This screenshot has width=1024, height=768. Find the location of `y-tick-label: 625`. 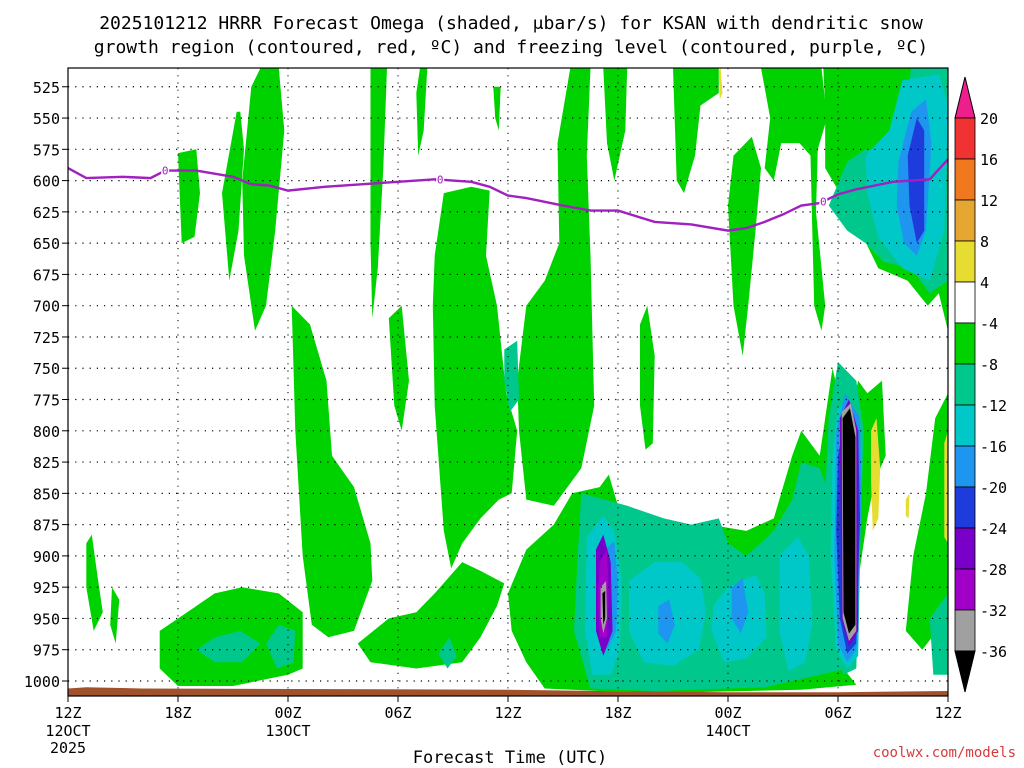

y-tick-label: 625 is located at coordinates (46, 213).